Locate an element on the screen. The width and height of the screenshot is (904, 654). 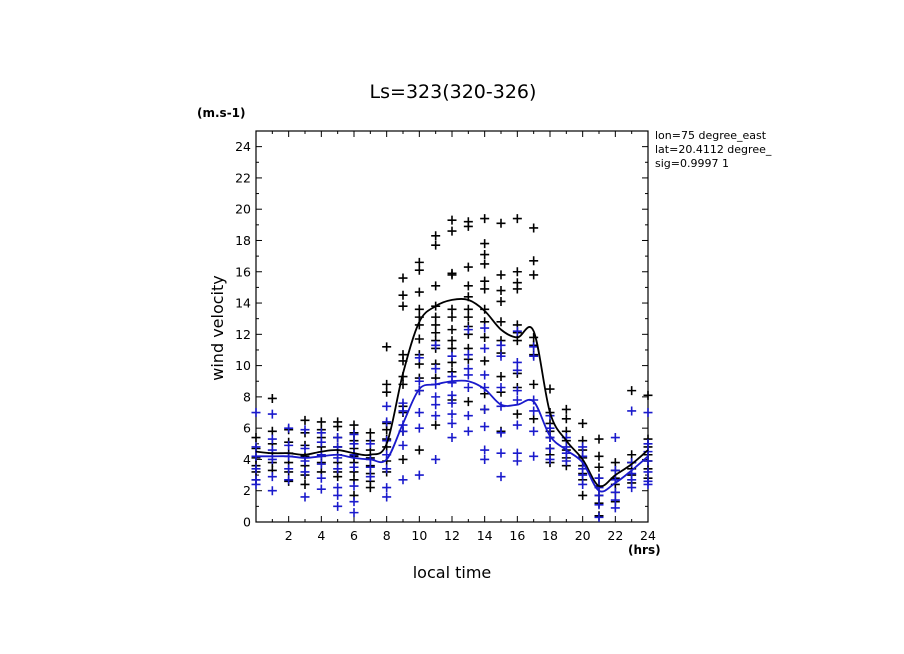
y-axis-units: (m.s-1) is located at coordinates (221, 113).